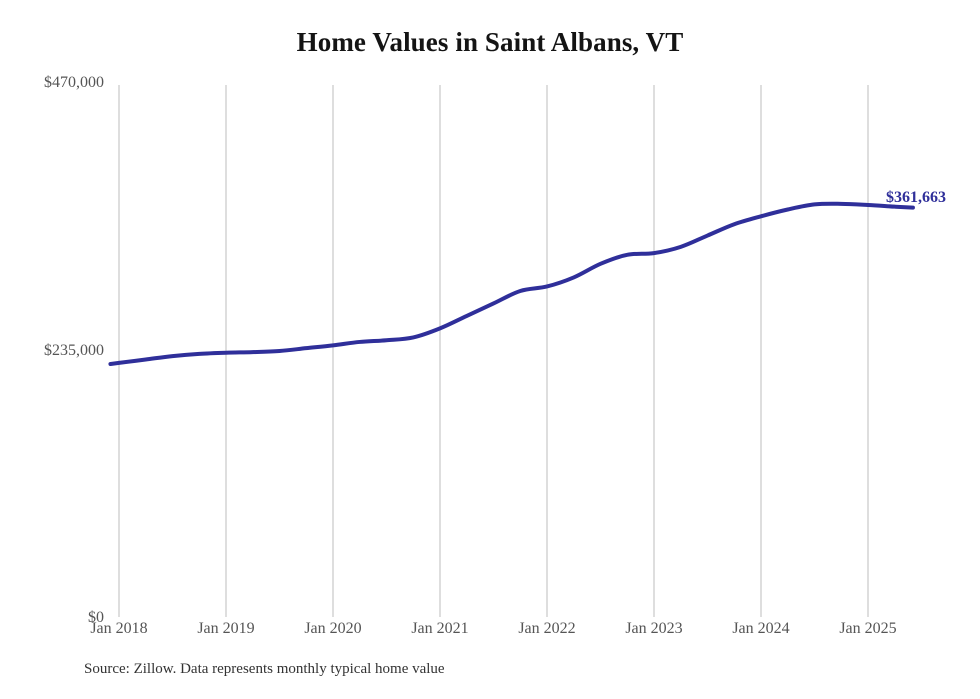 The height and width of the screenshot is (699, 980). I want to click on chart-title: Home Values in Saint Albans, VT, so click(490, 42).